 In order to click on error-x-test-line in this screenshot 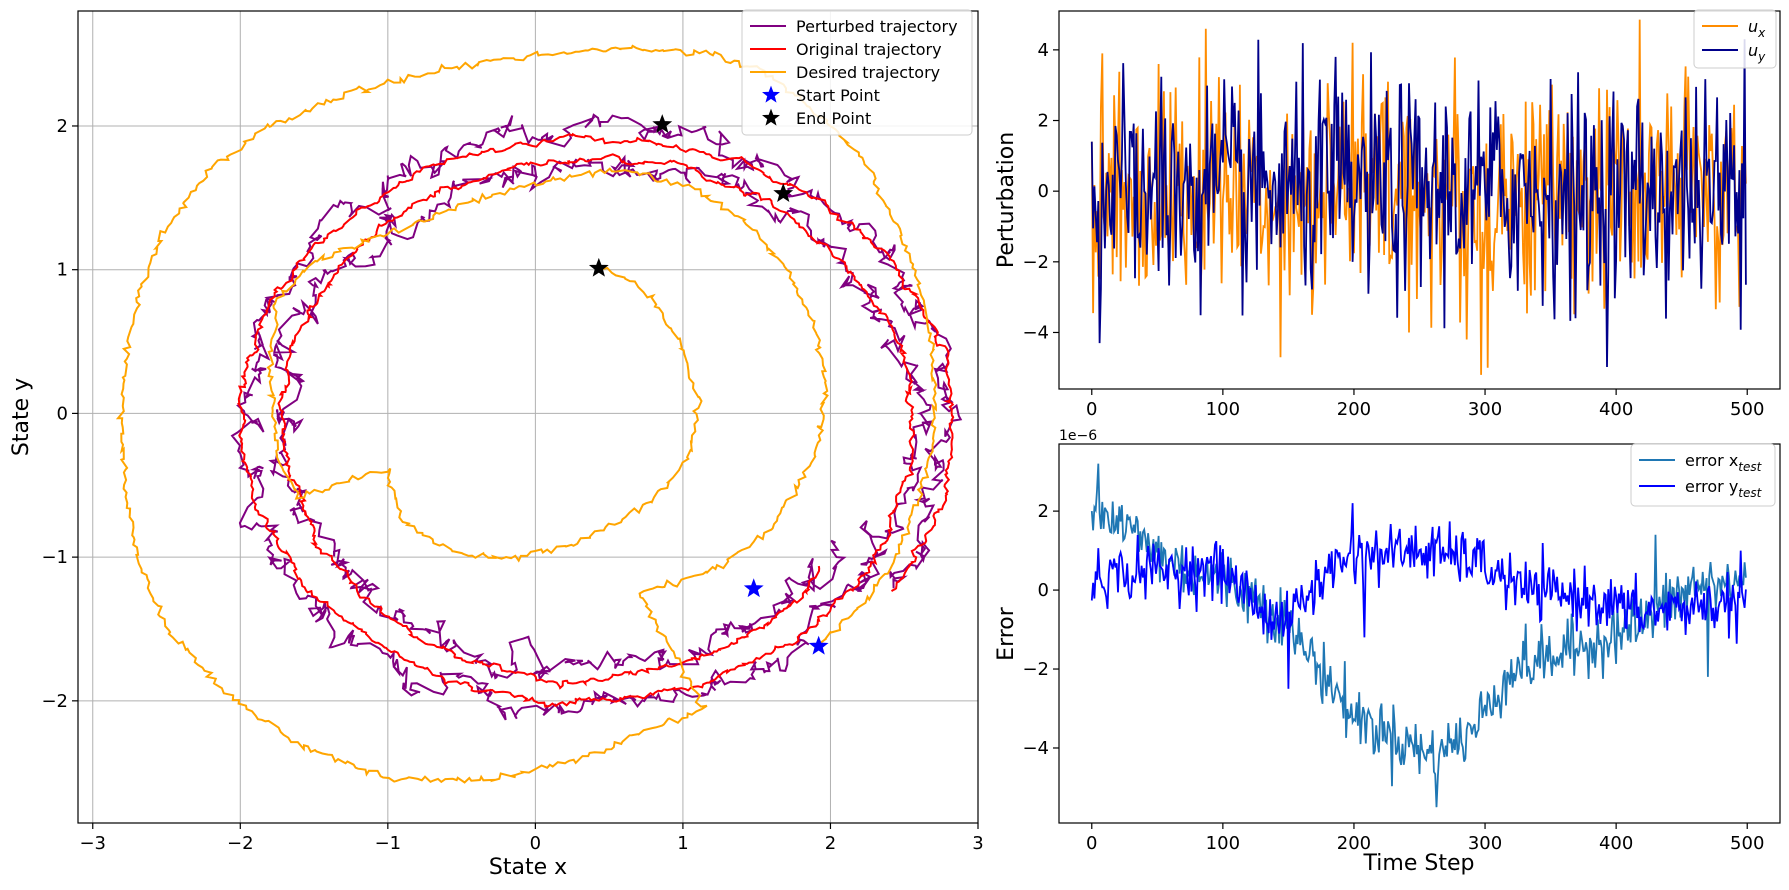, I will do `click(1418, 635)`.